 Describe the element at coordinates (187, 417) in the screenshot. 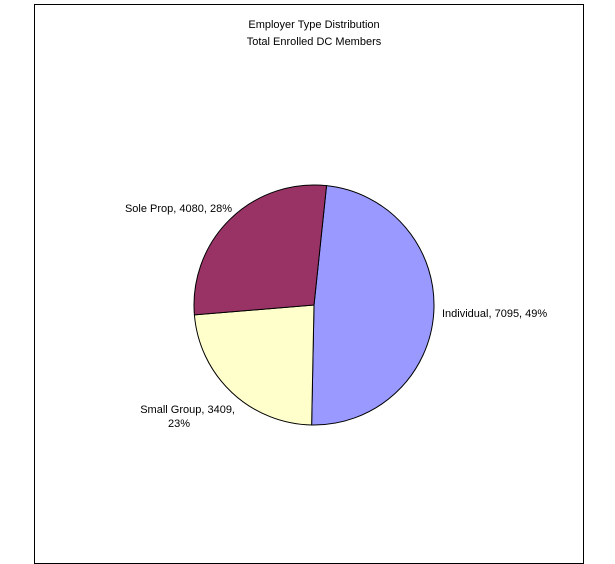

I see `slice-label-small-group: Small Group, 3409, 23%` at that location.